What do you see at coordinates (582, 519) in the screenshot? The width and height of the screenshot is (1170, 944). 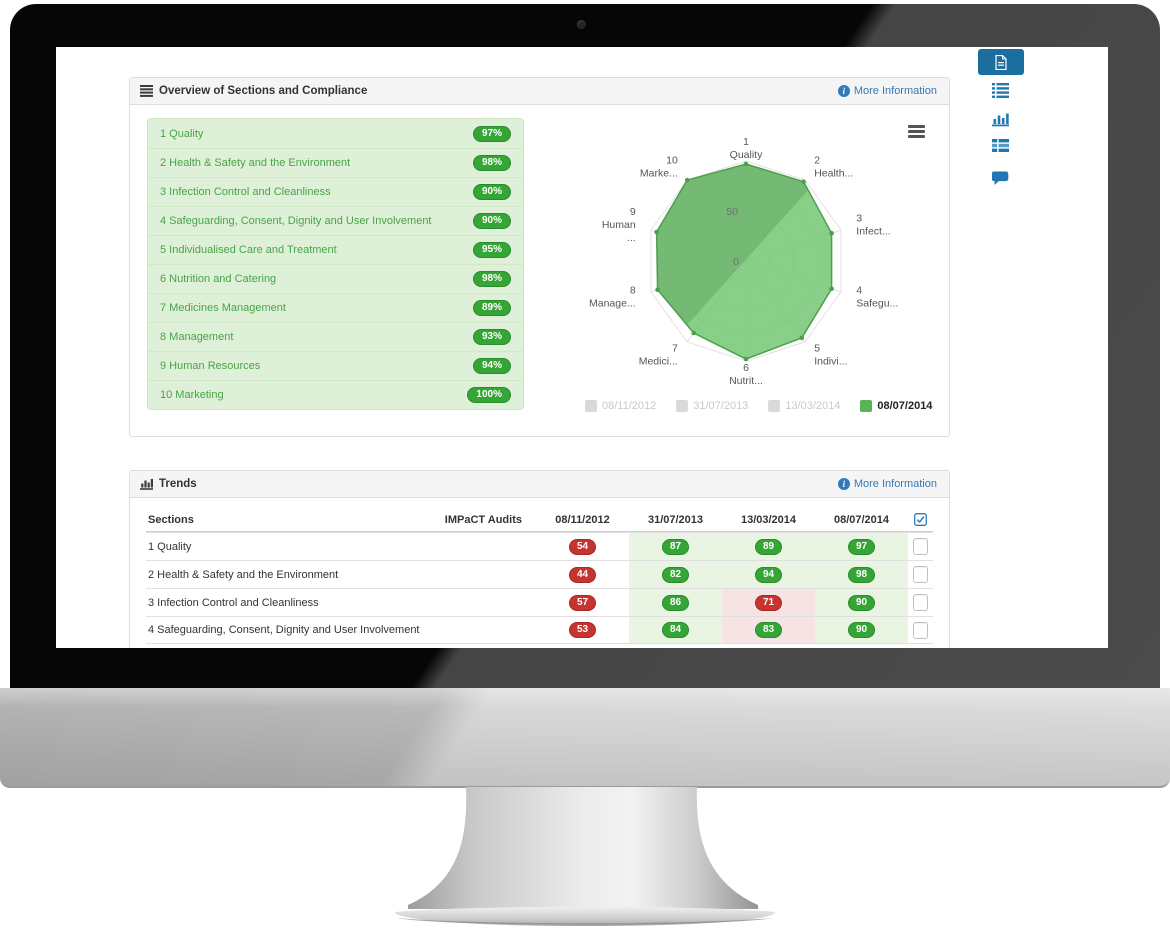 I see `date-column-header: 08/11/2012` at bounding box center [582, 519].